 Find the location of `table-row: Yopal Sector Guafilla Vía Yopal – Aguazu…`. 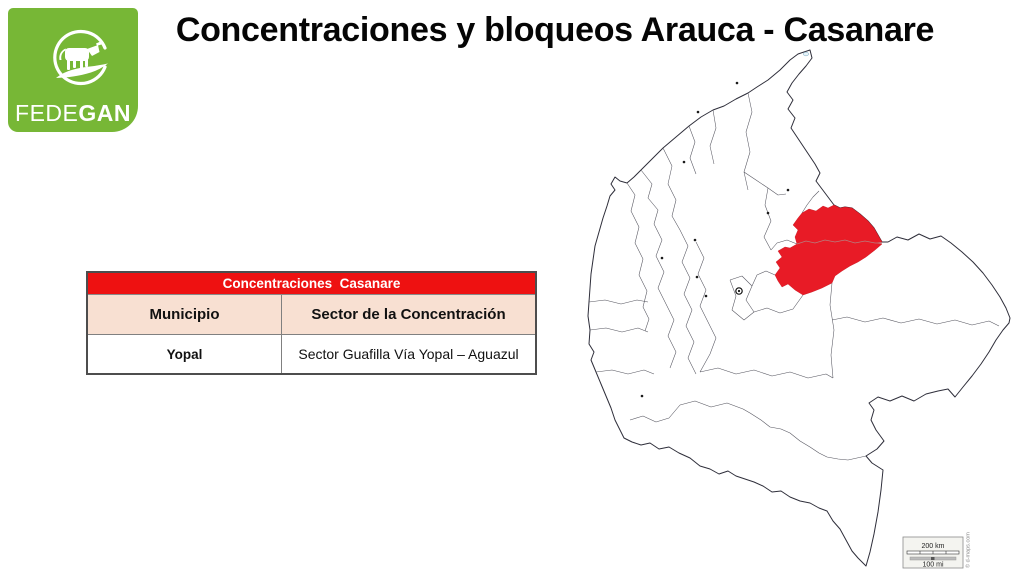

table-row: Yopal Sector Guafilla Vía Yopal – Aguazu… is located at coordinates (311, 354).